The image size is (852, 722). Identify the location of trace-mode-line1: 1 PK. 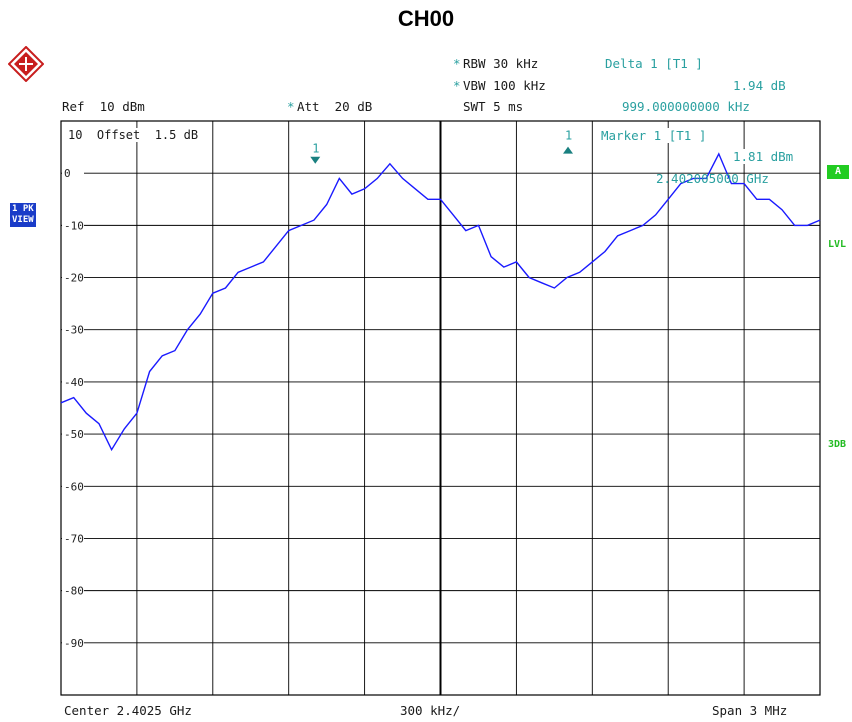
(23, 209).